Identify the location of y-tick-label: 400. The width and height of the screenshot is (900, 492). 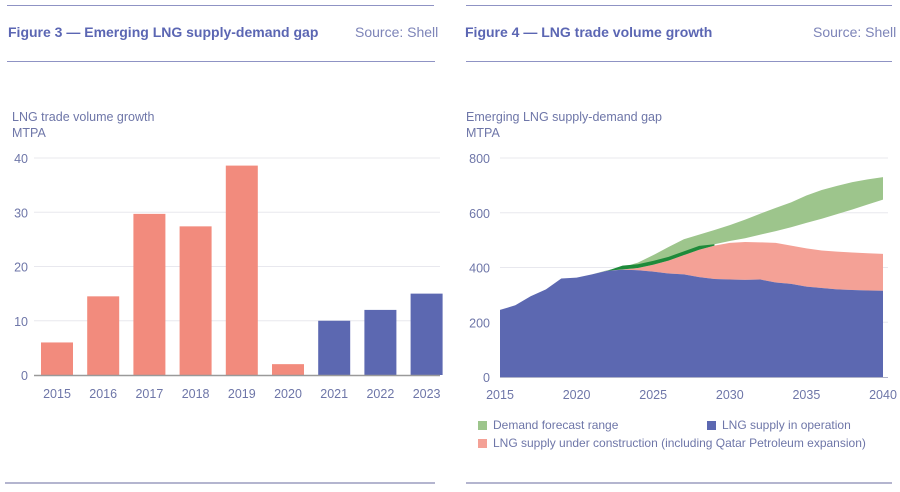
(479, 269).